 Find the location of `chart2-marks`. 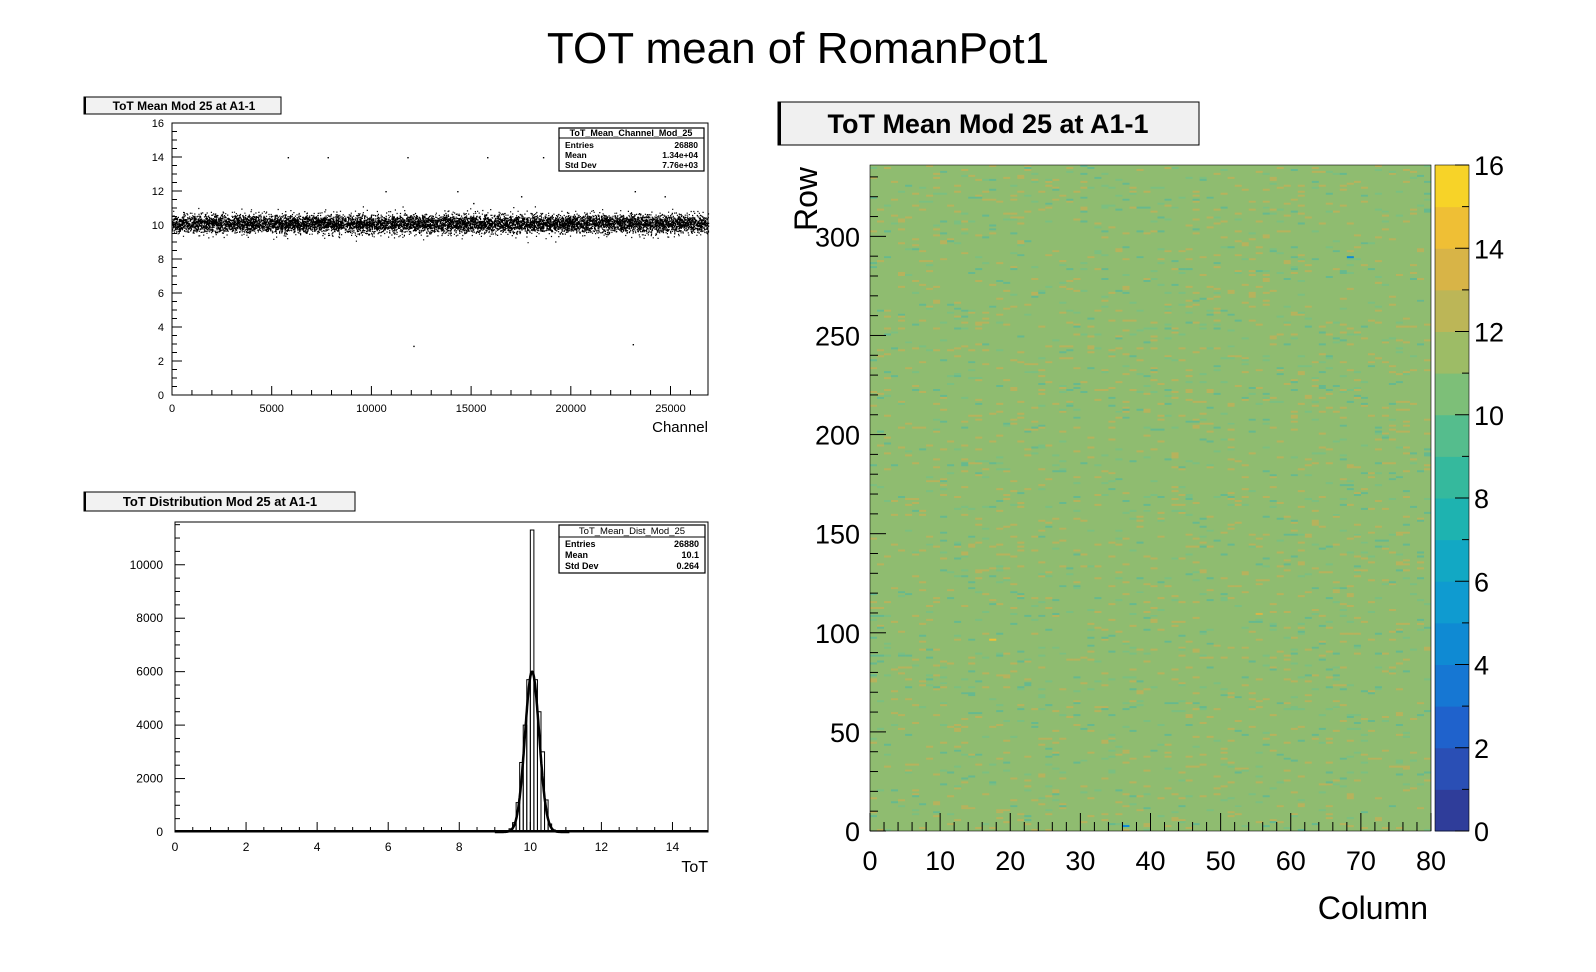

chart2-marks is located at coordinates (441, 681).